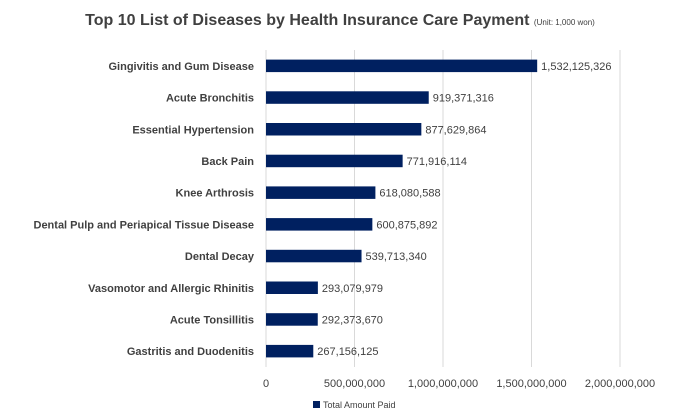 This screenshot has height=417, width=680. What do you see at coordinates (564, 22) in the screenshot?
I see `chart-unit-note: (Unit: 1,000 won)` at bounding box center [564, 22].